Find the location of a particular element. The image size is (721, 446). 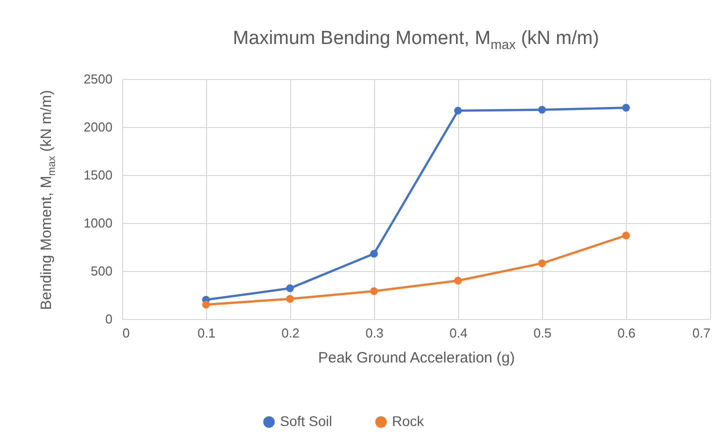

y-tick-label: 2000 is located at coordinates (98, 127).